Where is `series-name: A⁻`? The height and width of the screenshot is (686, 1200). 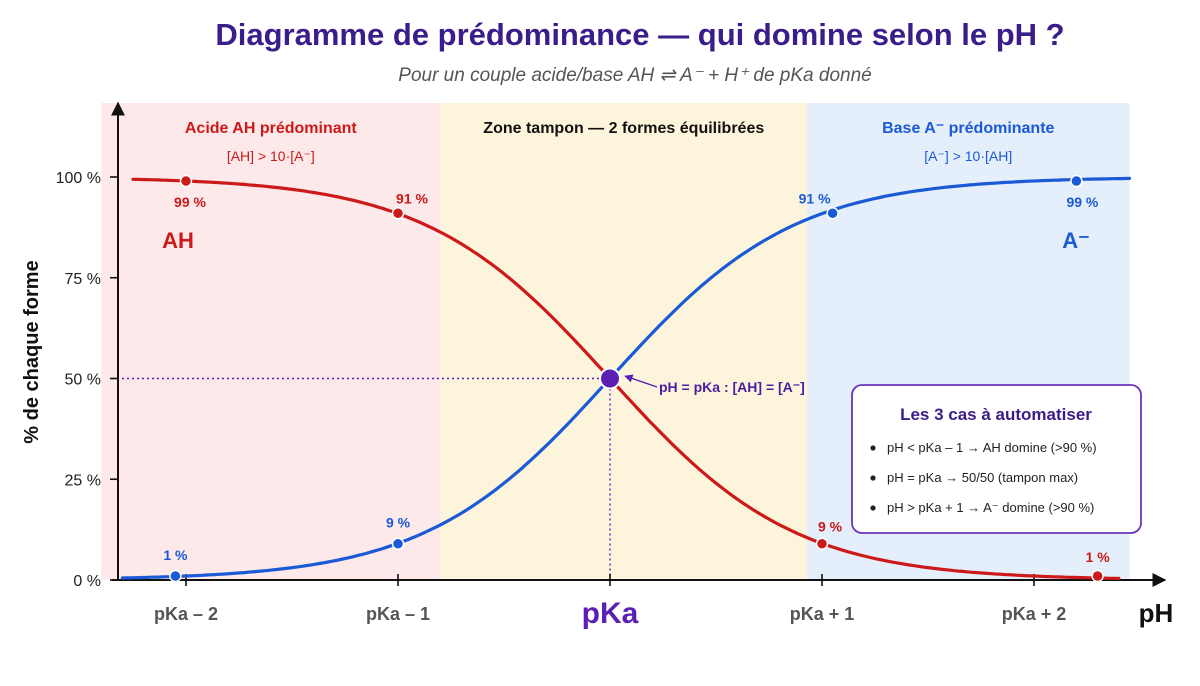 series-name: A⁻ is located at coordinates (1076, 240).